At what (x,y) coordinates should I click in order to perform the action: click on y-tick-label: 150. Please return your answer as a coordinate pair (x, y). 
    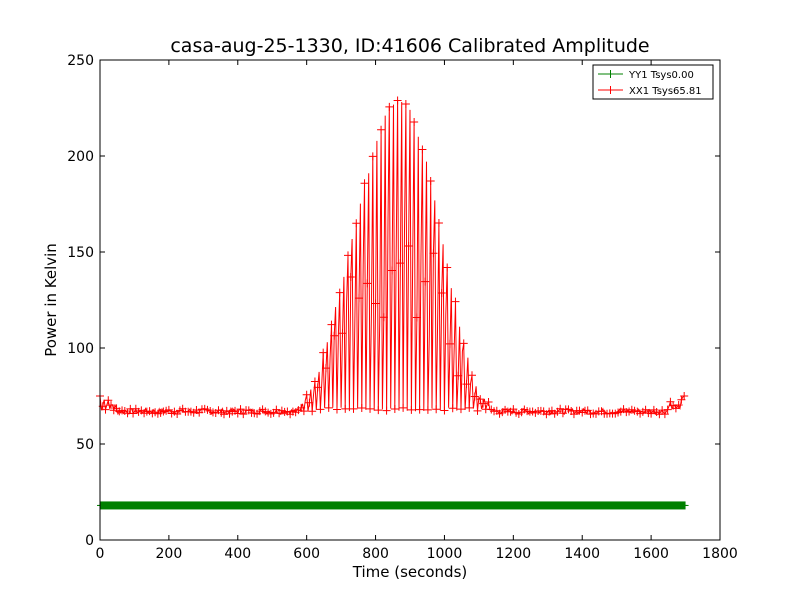
    Looking at the image, I should click on (80, 253).